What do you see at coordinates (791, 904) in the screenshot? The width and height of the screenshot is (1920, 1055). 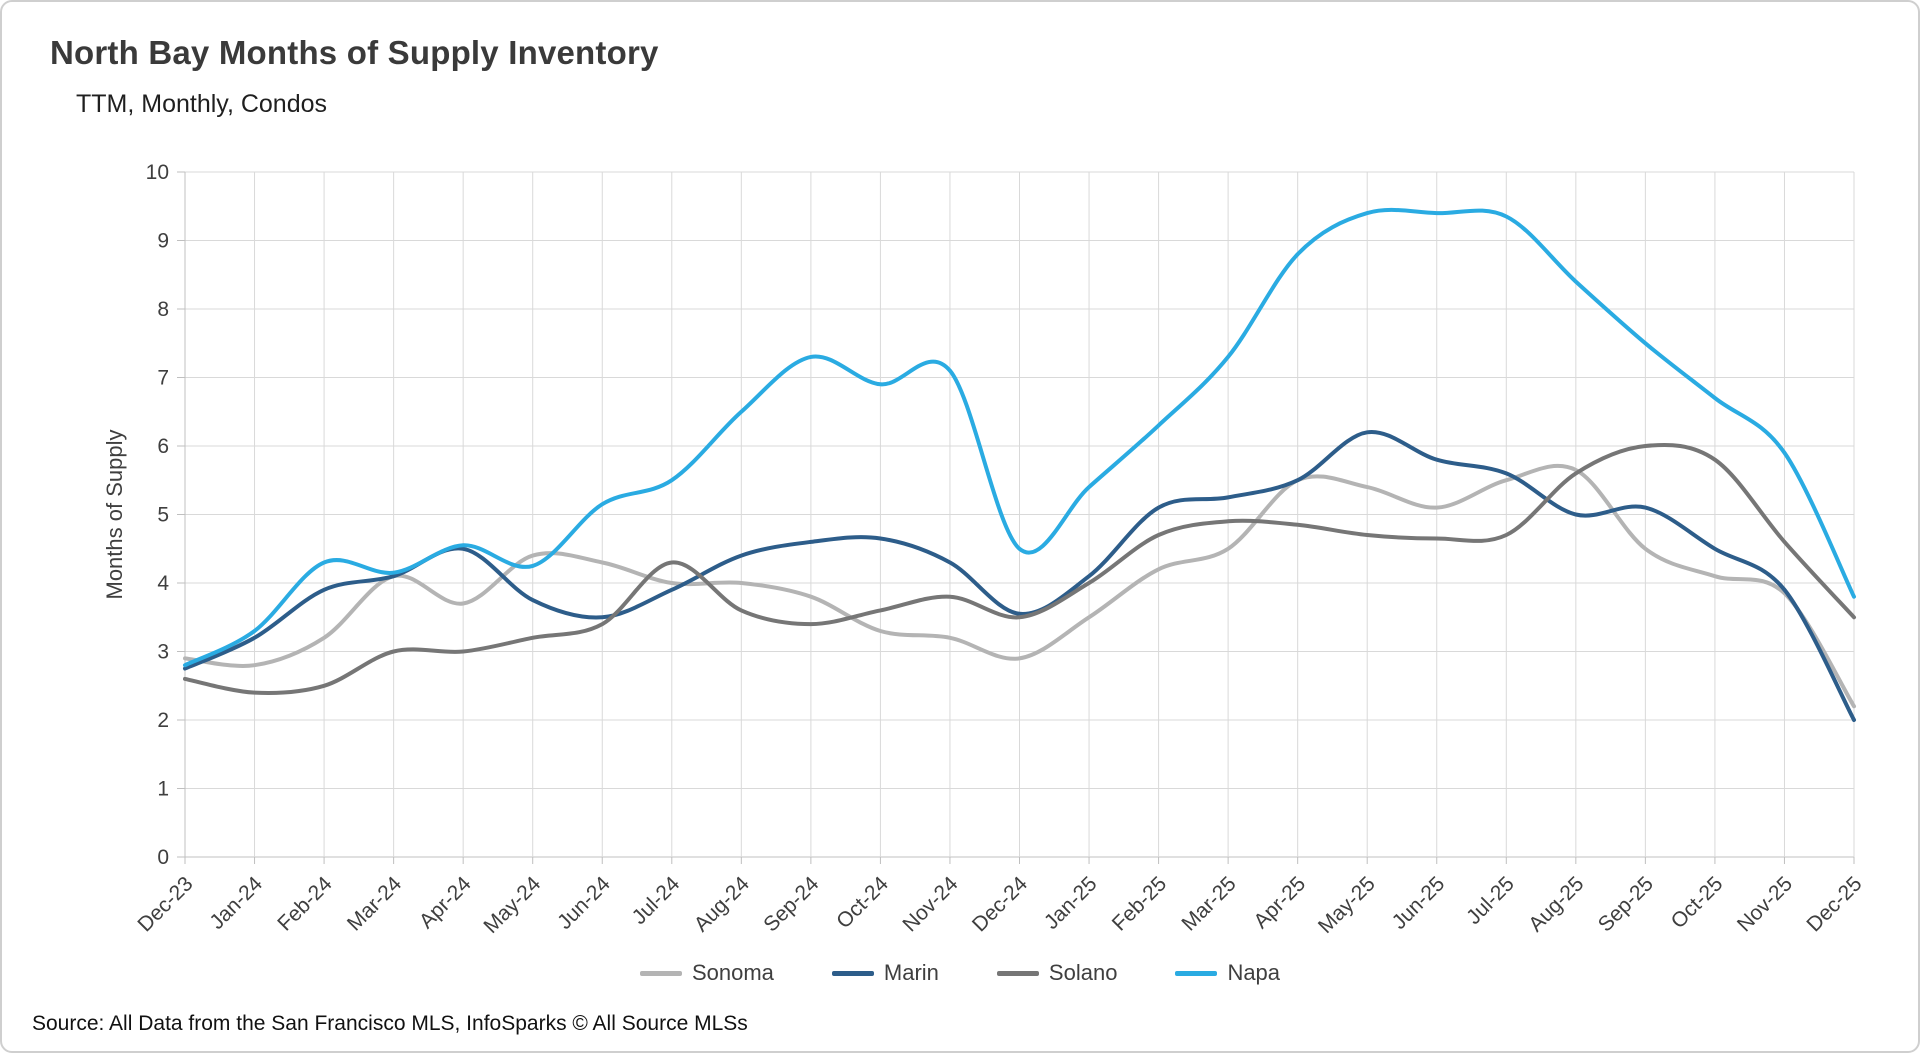 I see `x-tick-label: Sep-24` at bounding box center [791, 904].